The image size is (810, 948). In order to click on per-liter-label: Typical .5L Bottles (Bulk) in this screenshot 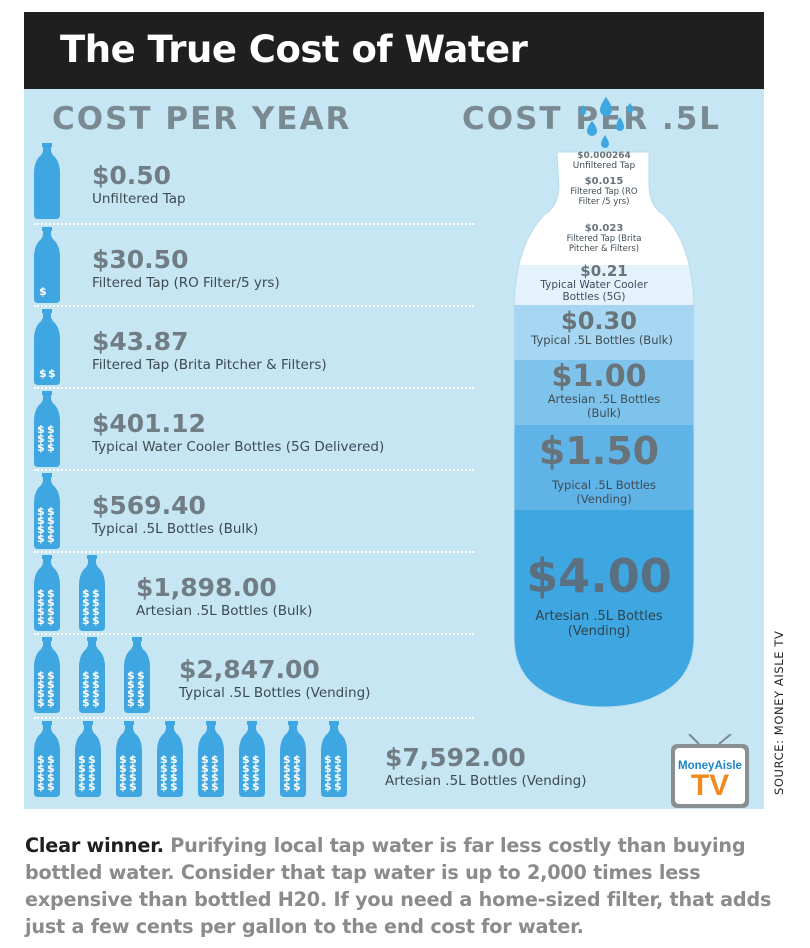, I will do `click(602, 340)`.